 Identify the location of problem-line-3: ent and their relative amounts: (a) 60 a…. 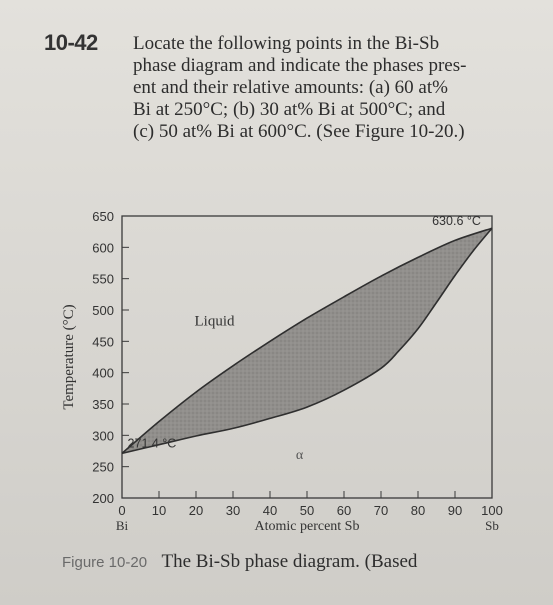
(290, 87).